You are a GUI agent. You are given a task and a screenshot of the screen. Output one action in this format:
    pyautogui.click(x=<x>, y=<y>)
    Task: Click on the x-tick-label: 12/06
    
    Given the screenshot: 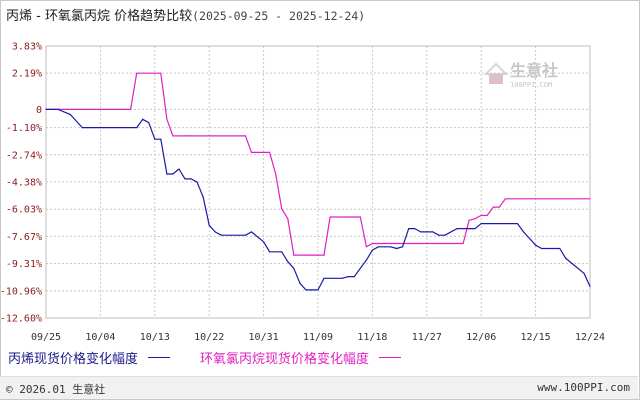 What is the action you would take?
    pyautogui.click(x=481, y=337)
    